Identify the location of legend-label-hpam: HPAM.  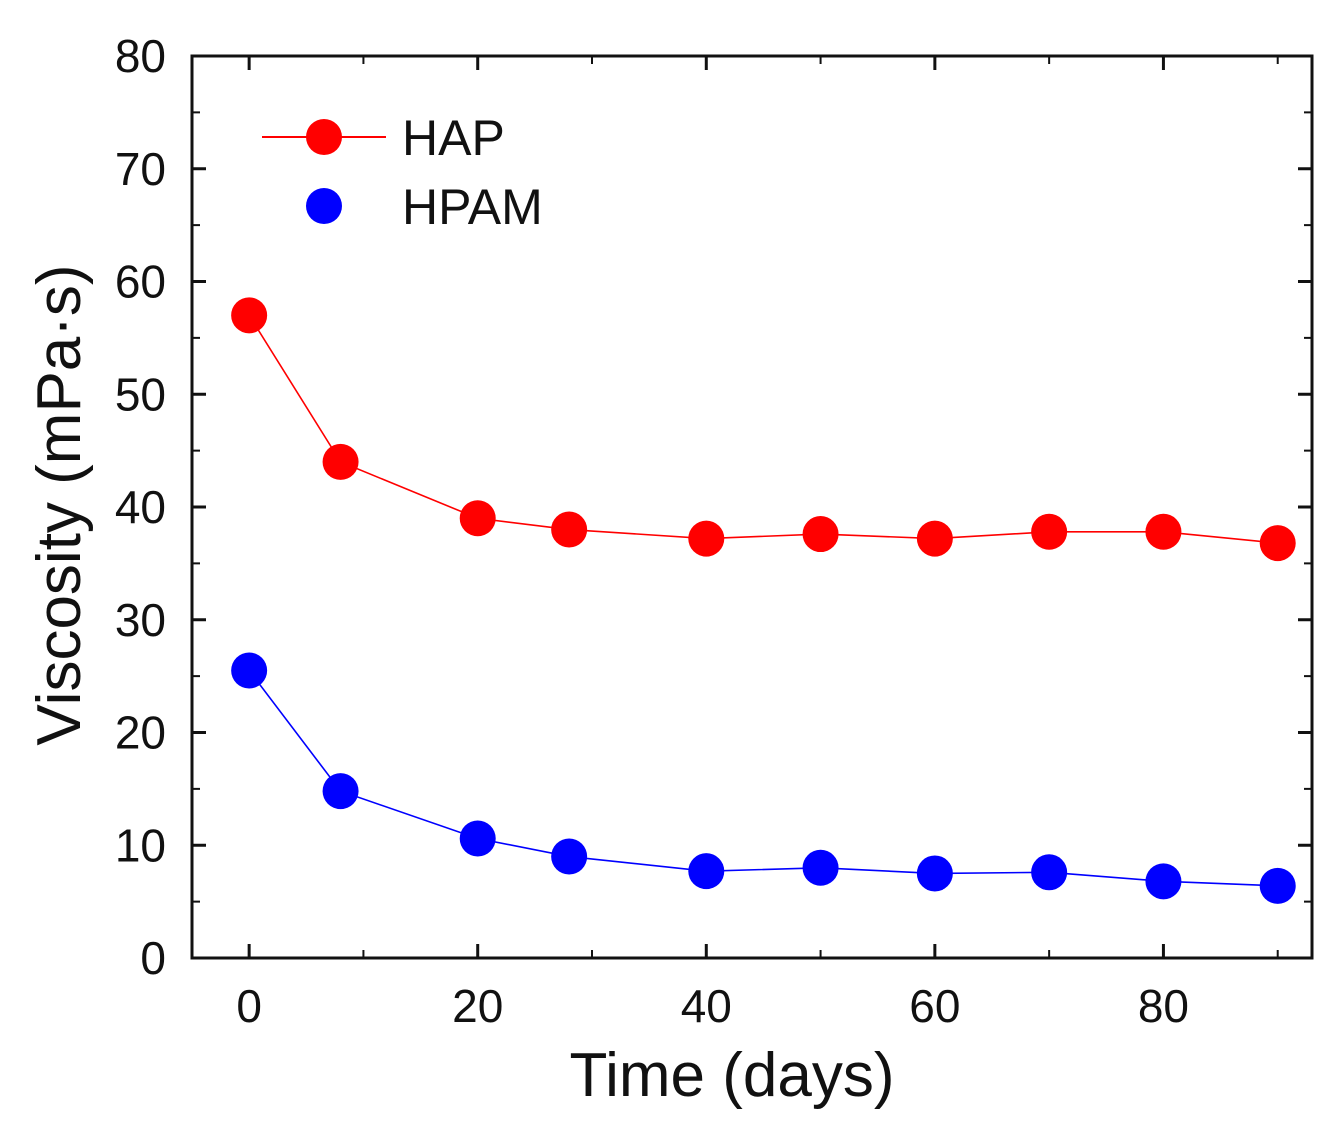
(472, 207).